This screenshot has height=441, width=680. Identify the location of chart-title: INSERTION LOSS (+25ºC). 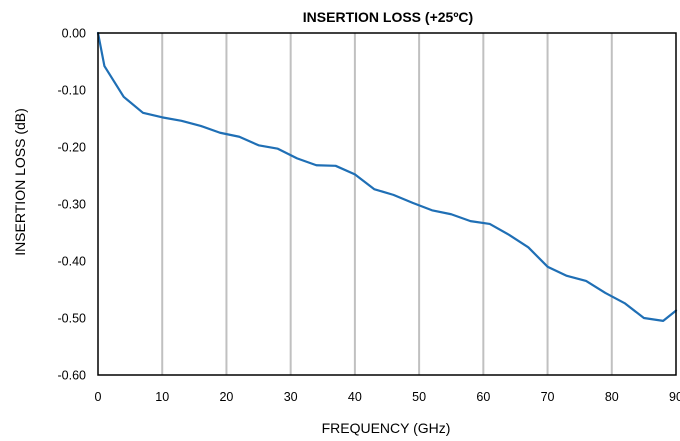
(388, 17).